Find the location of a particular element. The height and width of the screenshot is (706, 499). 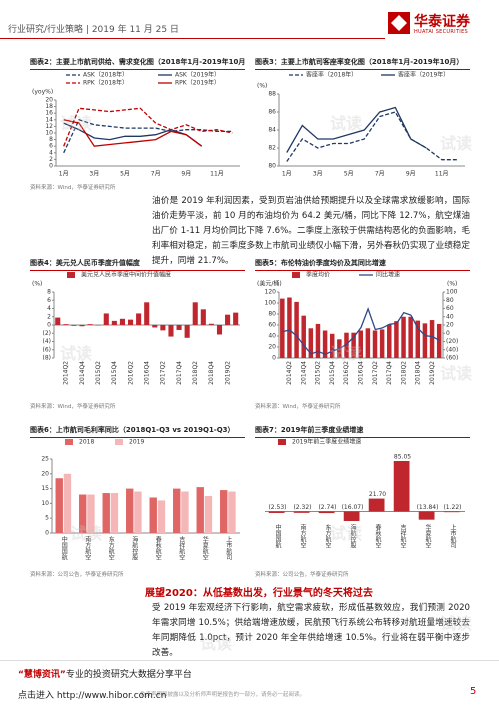

data-label: 85.05 is located at coordinates (402, 457).